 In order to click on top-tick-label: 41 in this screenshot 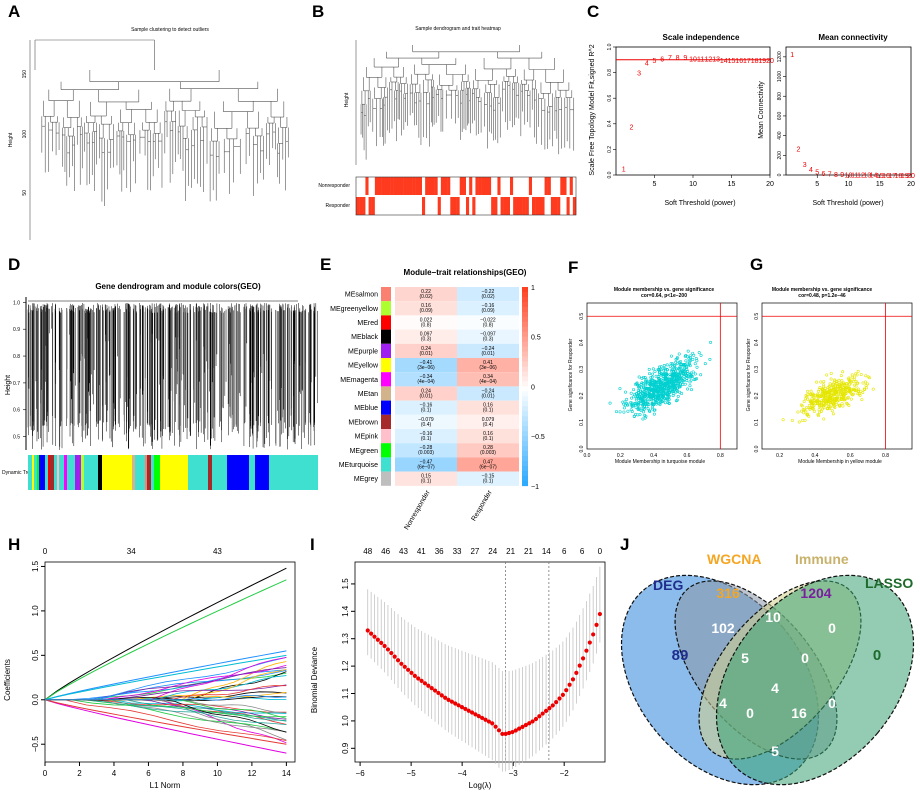, I will do `click(421, 551)`.